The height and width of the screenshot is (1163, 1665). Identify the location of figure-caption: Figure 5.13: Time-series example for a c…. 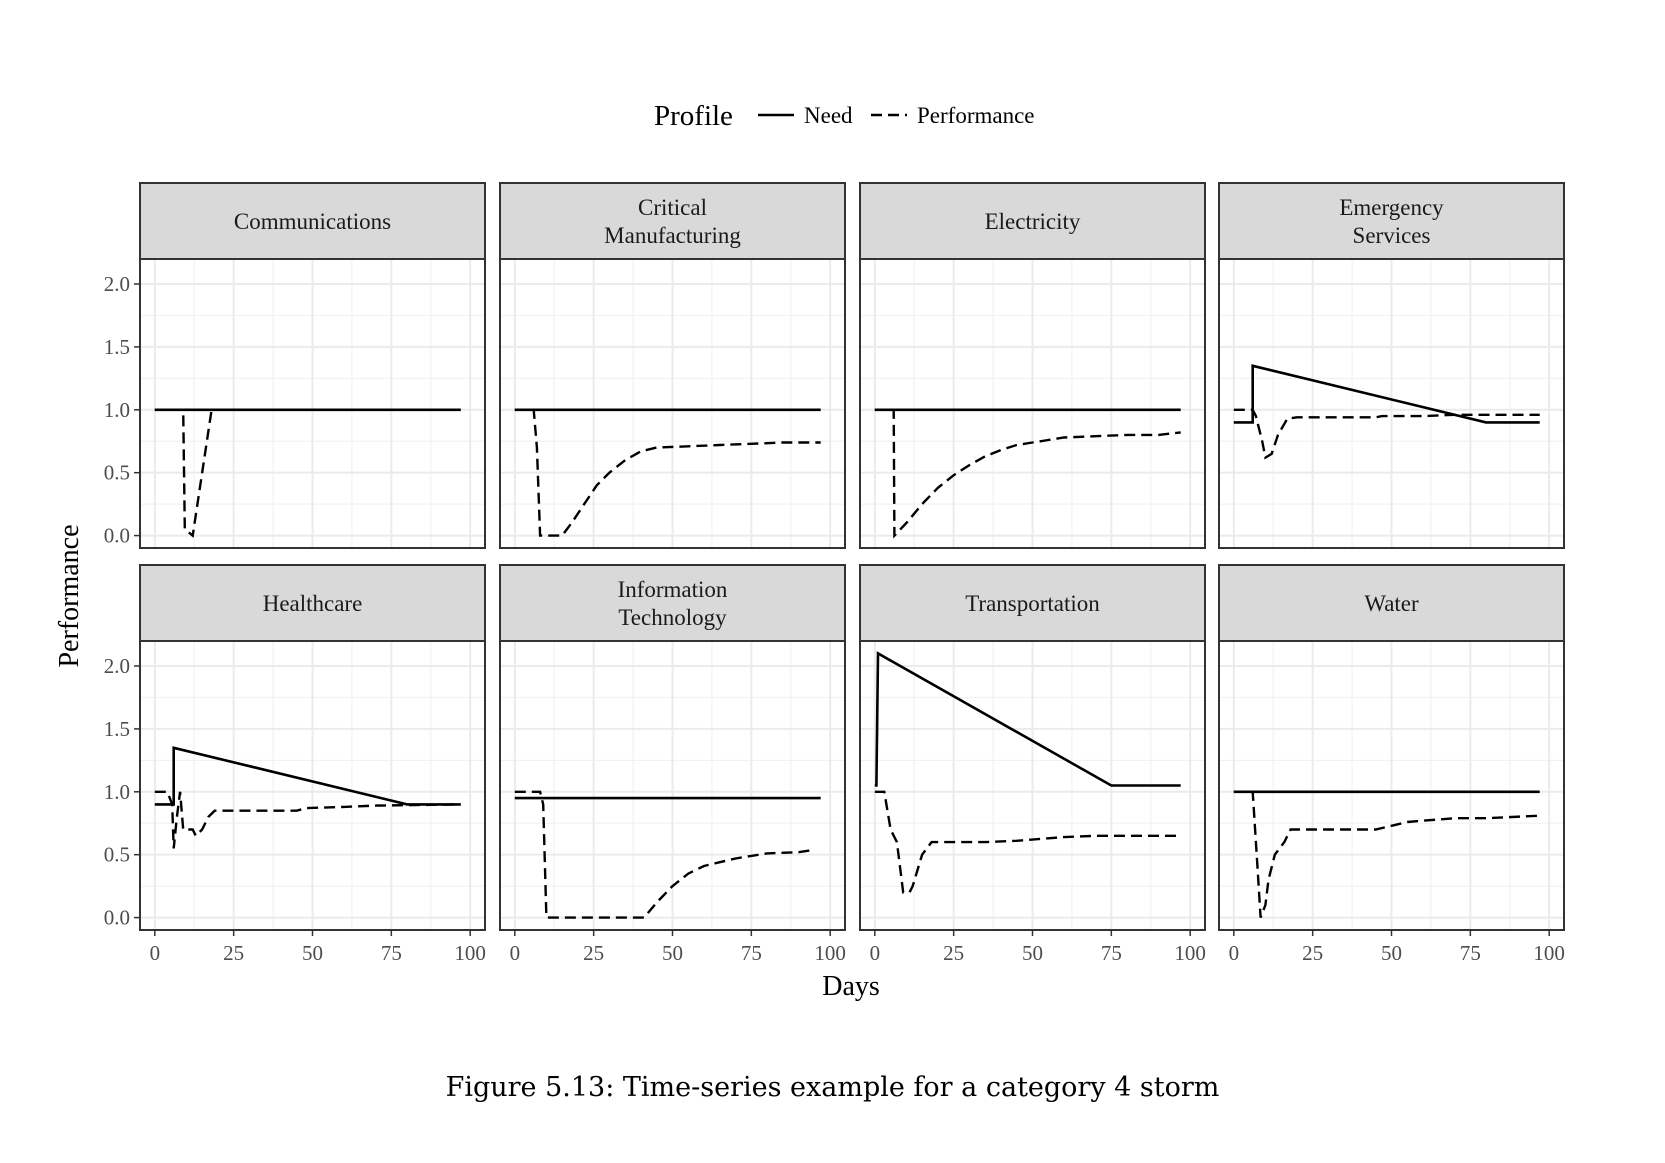
(832, 1087).